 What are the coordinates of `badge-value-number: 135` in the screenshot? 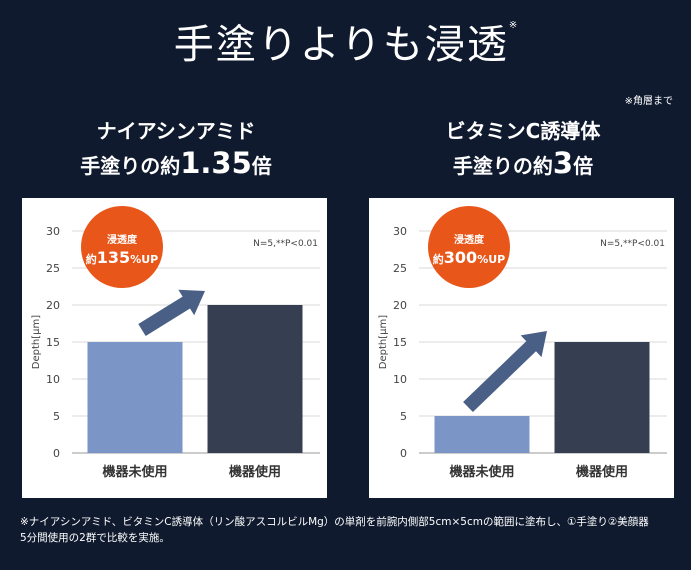 It's located at (113, 257).